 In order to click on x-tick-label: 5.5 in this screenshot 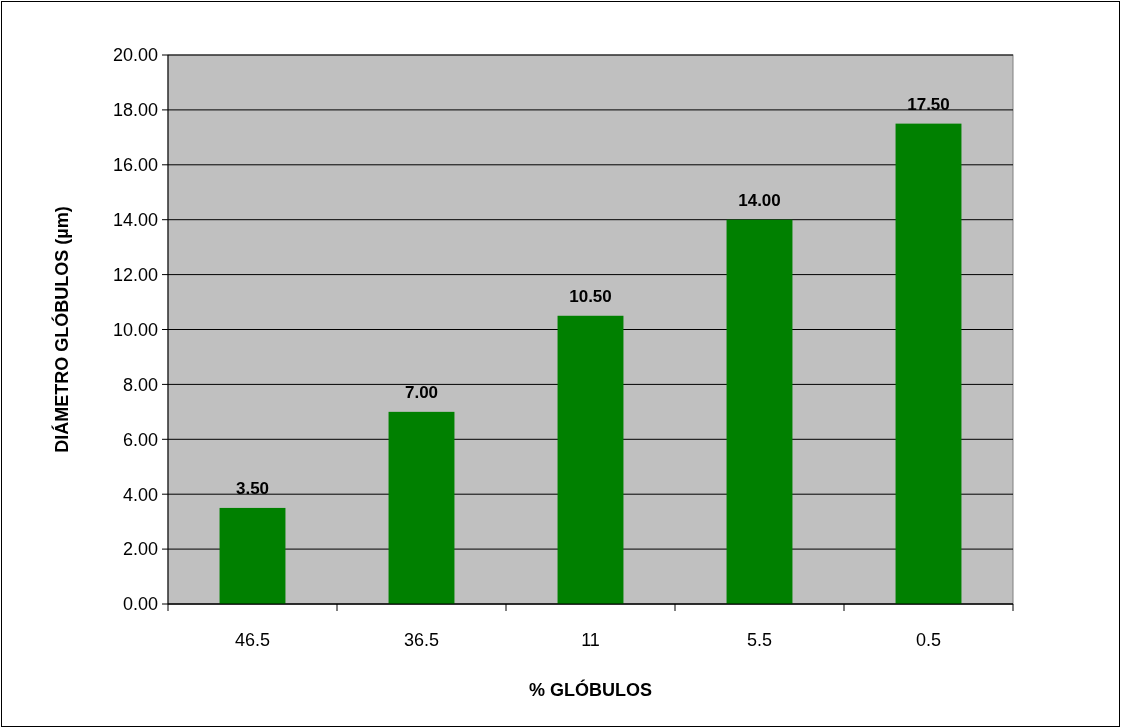, I will do `click(759, 640)`.